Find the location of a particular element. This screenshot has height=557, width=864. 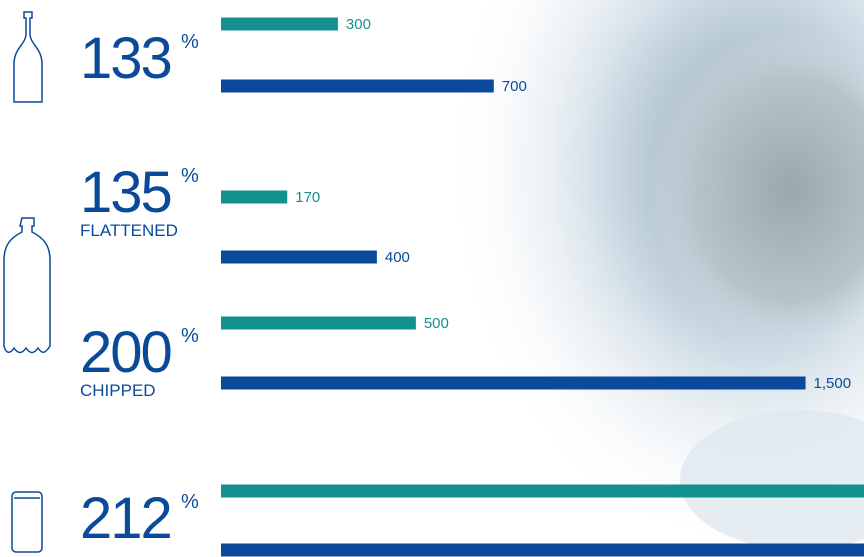

sublabel: FLATTENED is located at coordinates (129, 230).